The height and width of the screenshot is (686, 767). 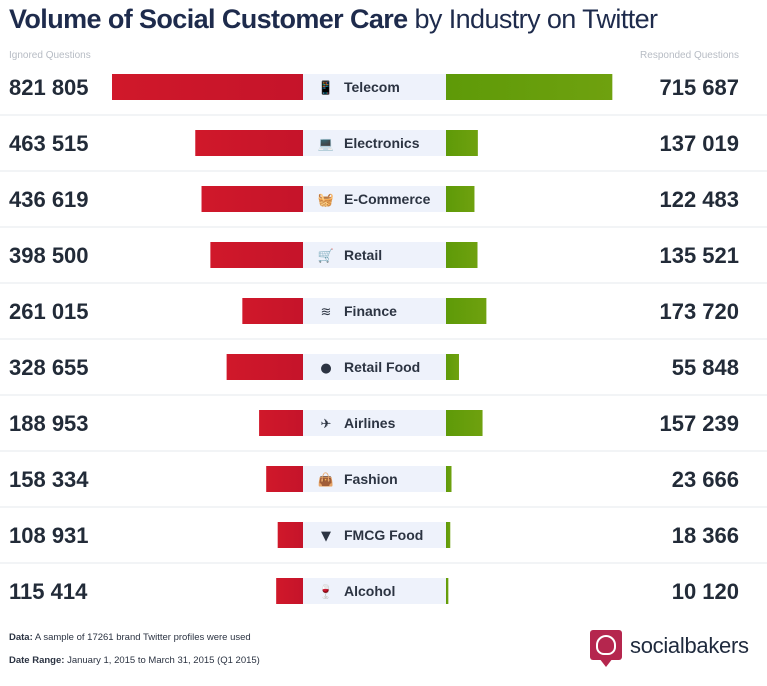 What do you see at coordinates (272, 311) in the screenshot?
I see `ignored-bar-finance` at bounding box center [272, 311].